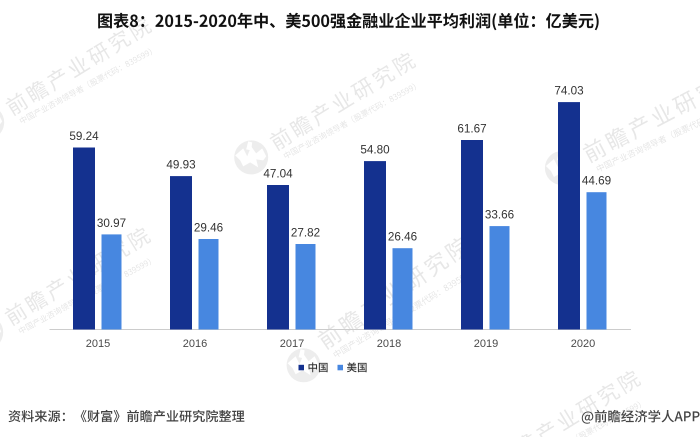  I want to click on svg-text: 2016, so click(195, 344).